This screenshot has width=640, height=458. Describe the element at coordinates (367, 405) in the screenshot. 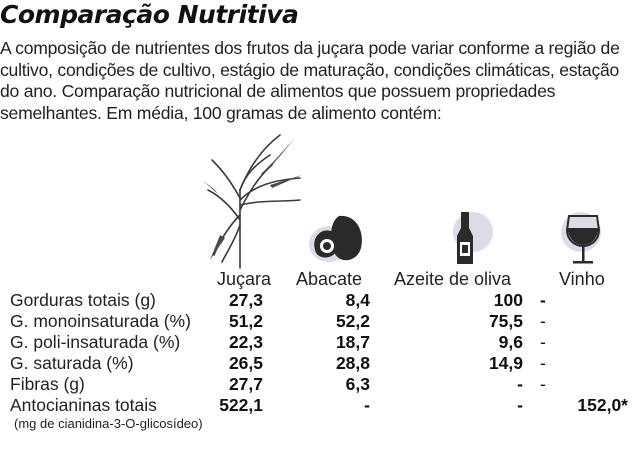

I see `cell-abacate: -` at that location.